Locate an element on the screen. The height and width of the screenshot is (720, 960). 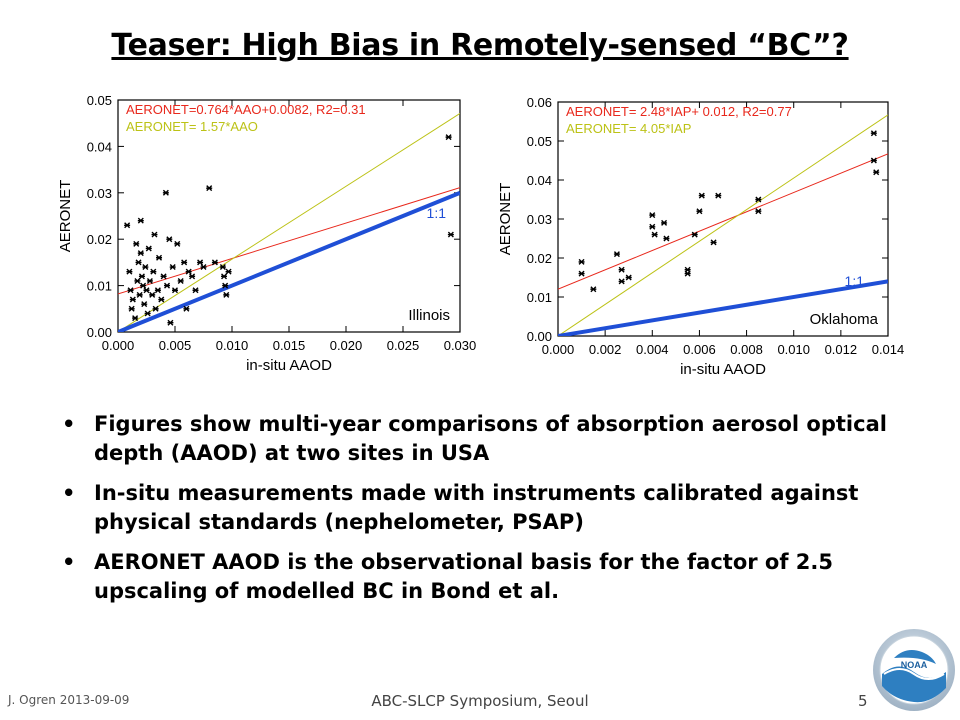
plot-frame is located at coordinates (289, 216).